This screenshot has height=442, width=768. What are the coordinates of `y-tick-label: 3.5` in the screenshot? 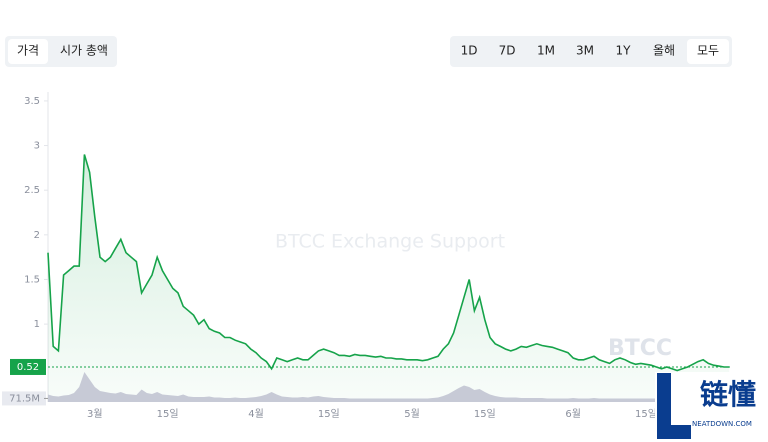 It's located at (32, 101).